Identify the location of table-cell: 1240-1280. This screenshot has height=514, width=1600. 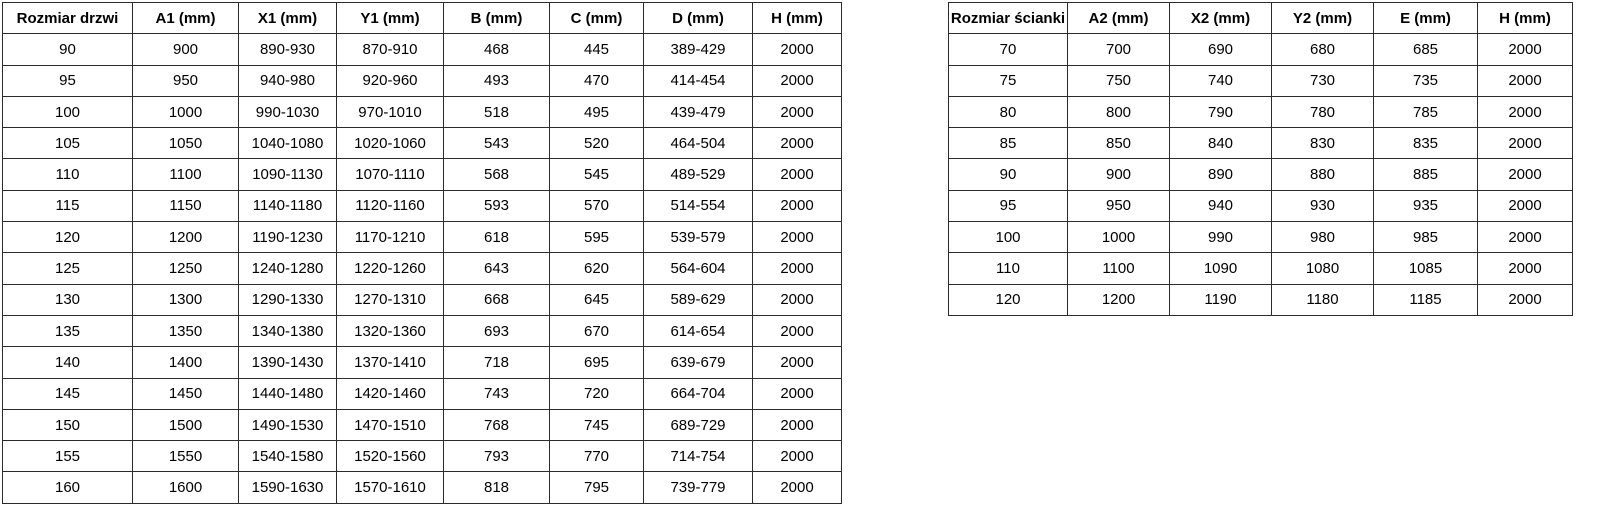
(287, 268).